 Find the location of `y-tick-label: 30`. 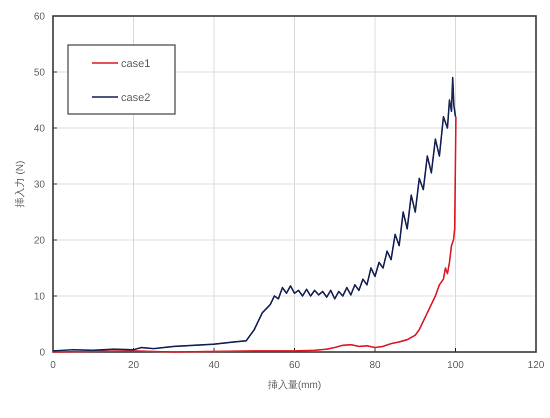

y-tick-label: 30 is located at coordinates (40, 185).